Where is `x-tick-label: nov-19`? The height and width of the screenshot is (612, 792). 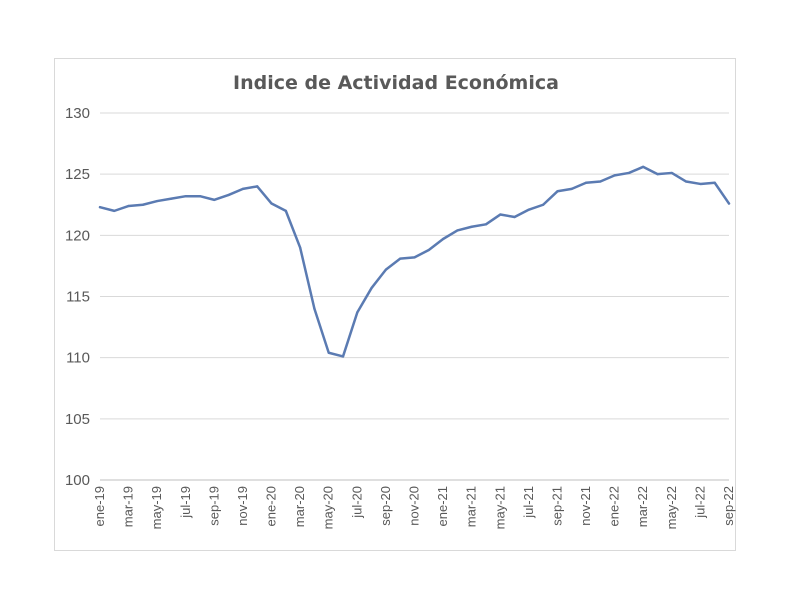 x-tick-label: nov-19 is located at coordinates (242, 506).